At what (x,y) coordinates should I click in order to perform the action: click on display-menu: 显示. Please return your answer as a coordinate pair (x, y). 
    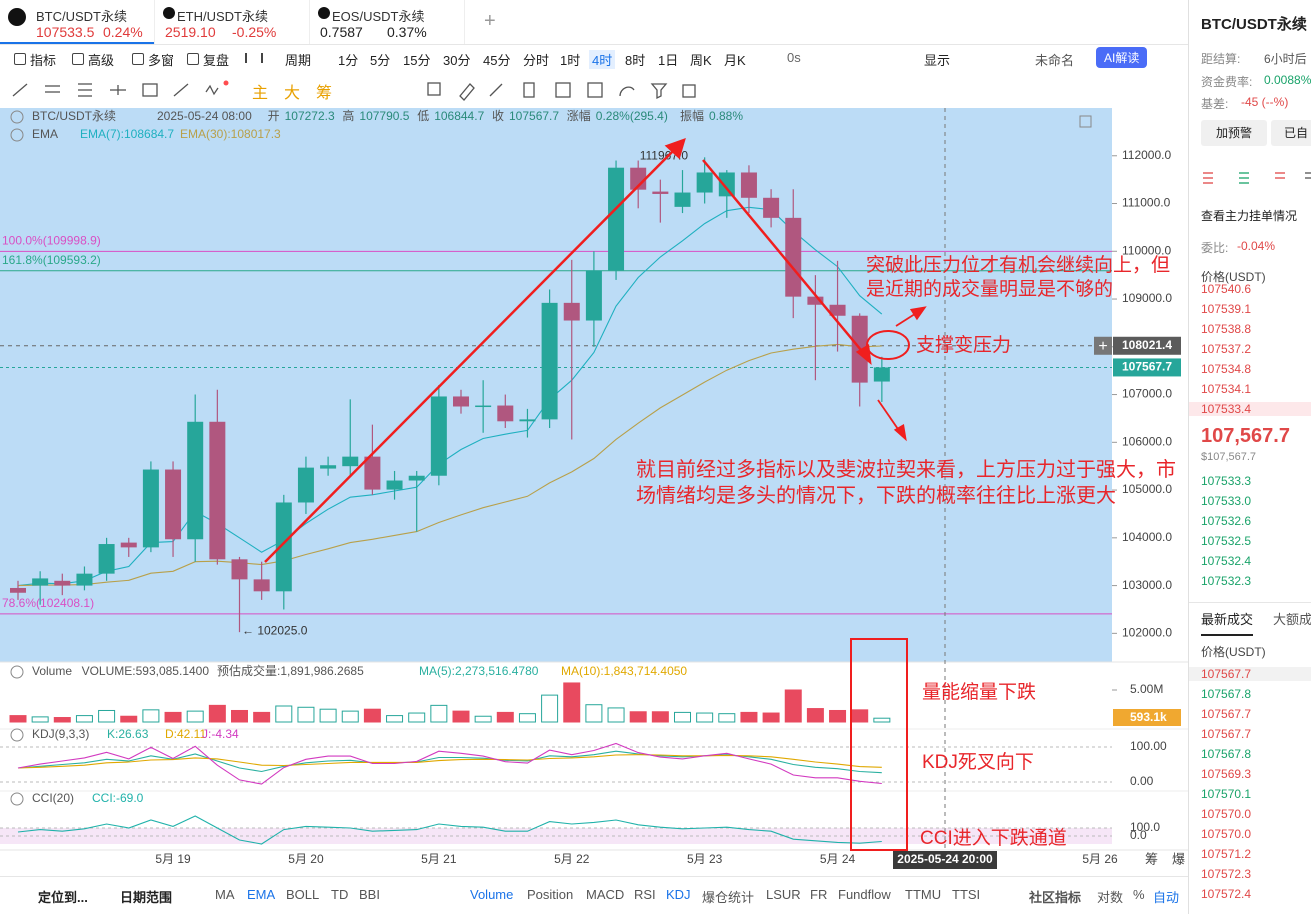
    Looking at the image, I should click on (937, 60).